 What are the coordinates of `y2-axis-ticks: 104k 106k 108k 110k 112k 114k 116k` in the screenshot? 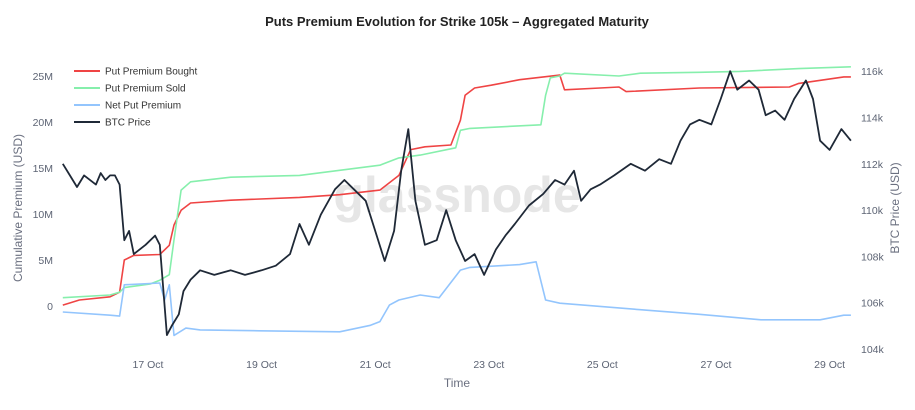 It's located at (873, 211).